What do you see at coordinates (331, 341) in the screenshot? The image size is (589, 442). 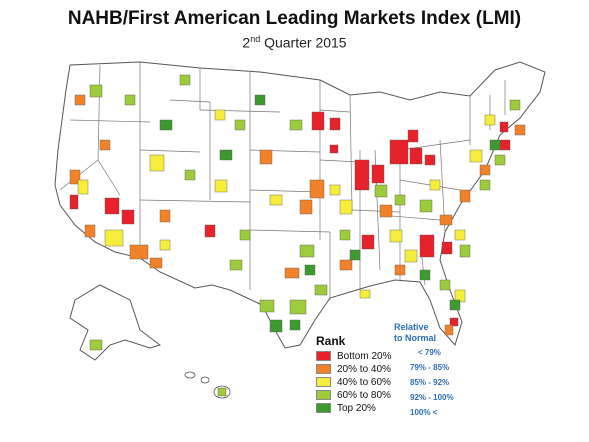 I see `legend-title: Rank` at bounding box center [331, 341].